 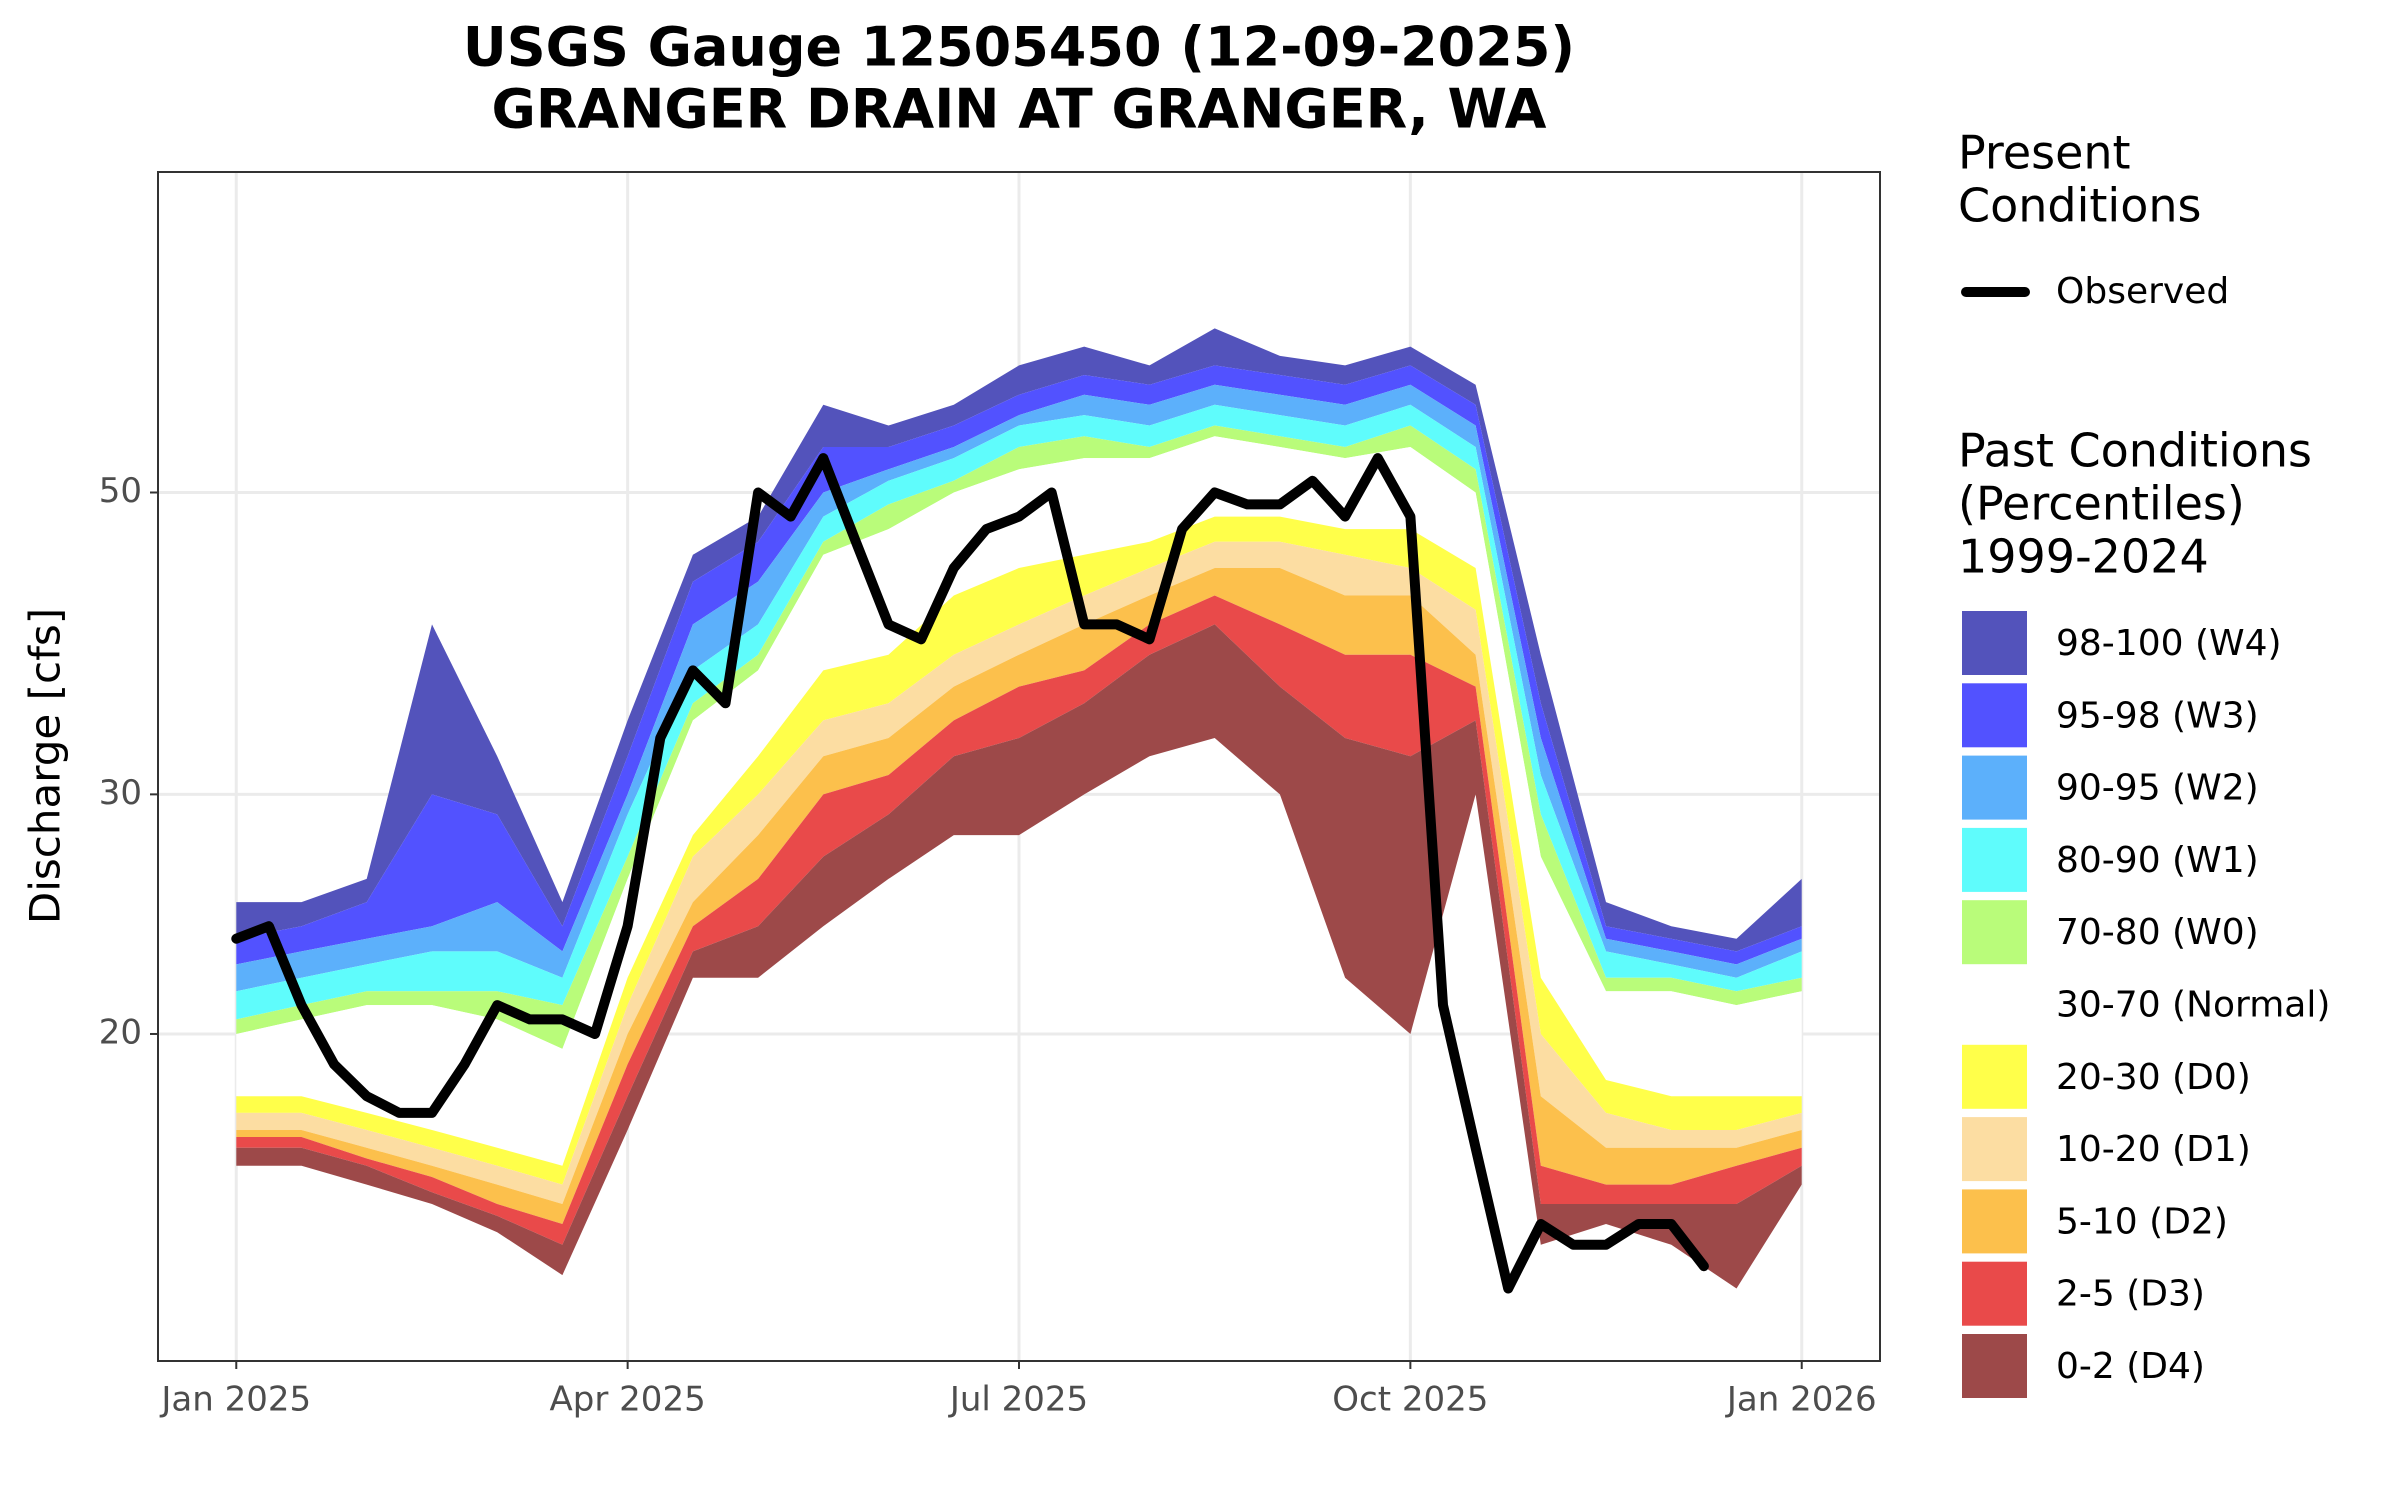 I want to click on chart-subtitle: GRANGER DRAIN AT GRANGER, WA, so click(x=1019, y=109).